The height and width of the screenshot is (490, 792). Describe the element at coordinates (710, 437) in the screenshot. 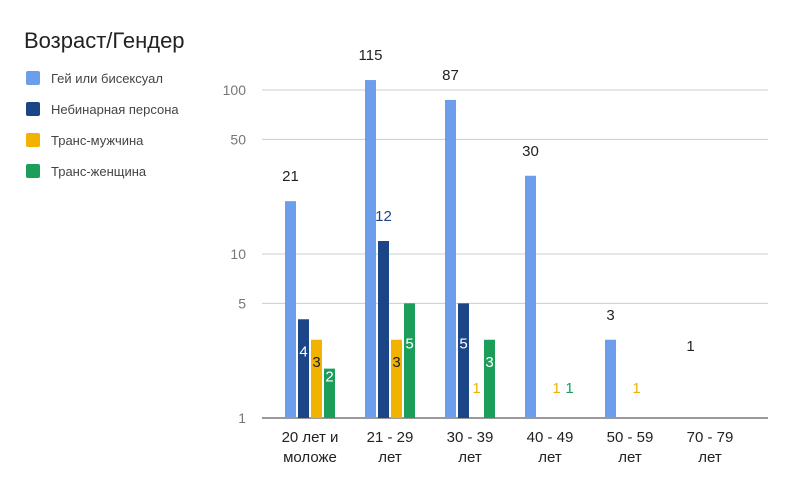

I see `x-tick-label: 70 - 79` at that location.